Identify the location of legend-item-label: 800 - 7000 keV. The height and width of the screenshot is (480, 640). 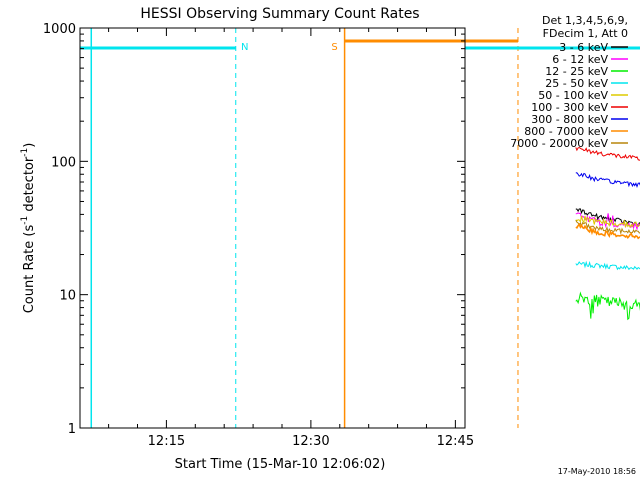
(566, 131).